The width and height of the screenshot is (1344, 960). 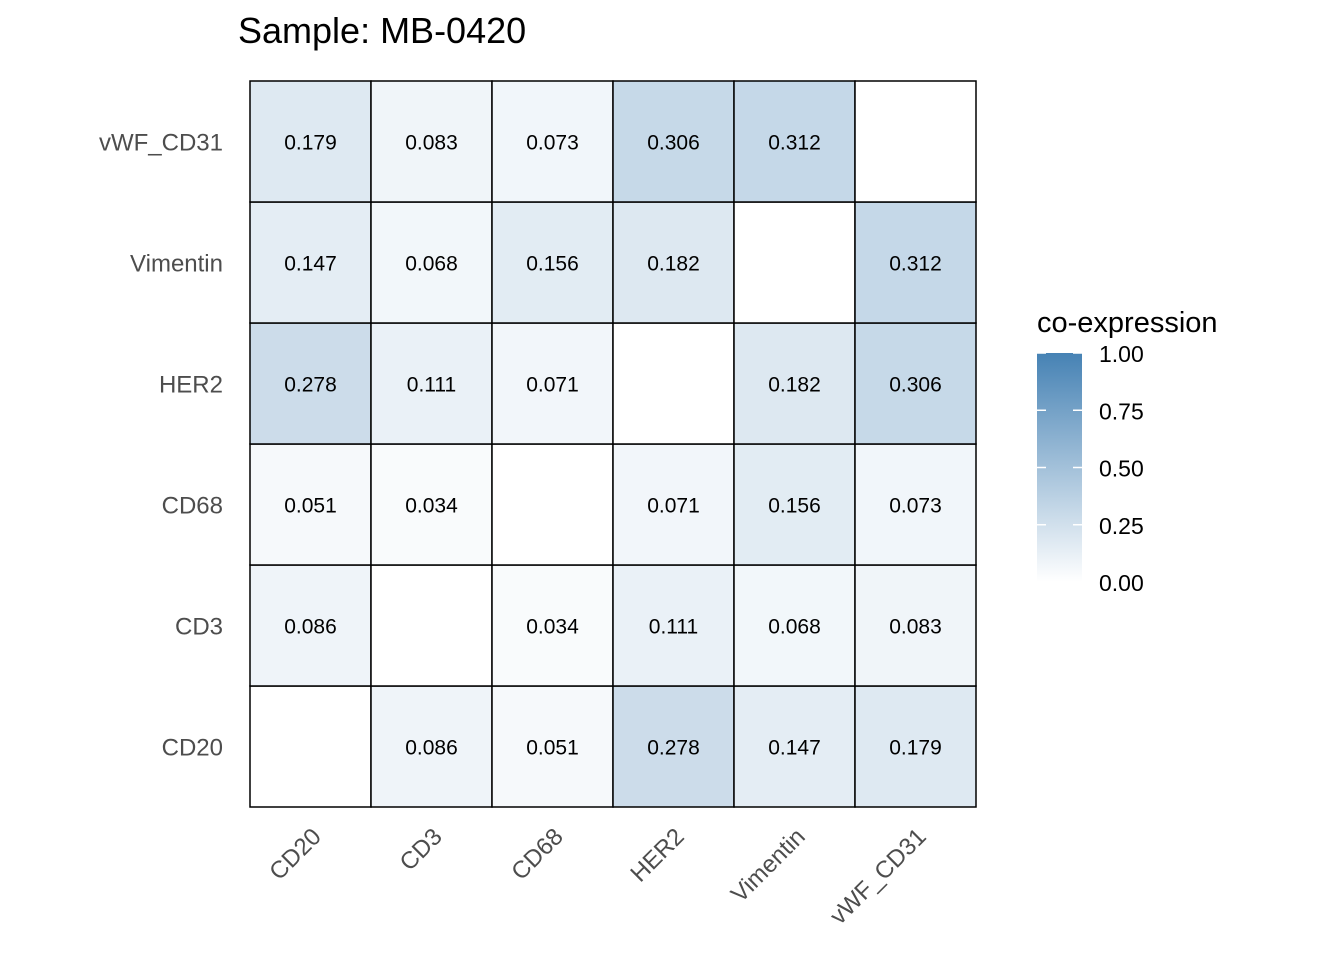 What do you see at coordinates (192, 506) in the screenshot?
I see `y-tick-label: CD68` at bounding box center [192, 506].